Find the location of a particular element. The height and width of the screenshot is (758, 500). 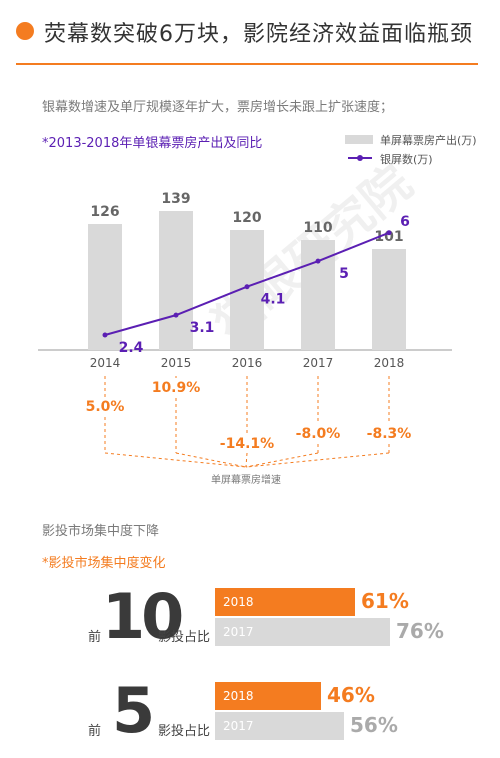

page-title: 荧幕数突破6万块，影院经济效益面临瓶颈 is located at coordinates (258, 34).